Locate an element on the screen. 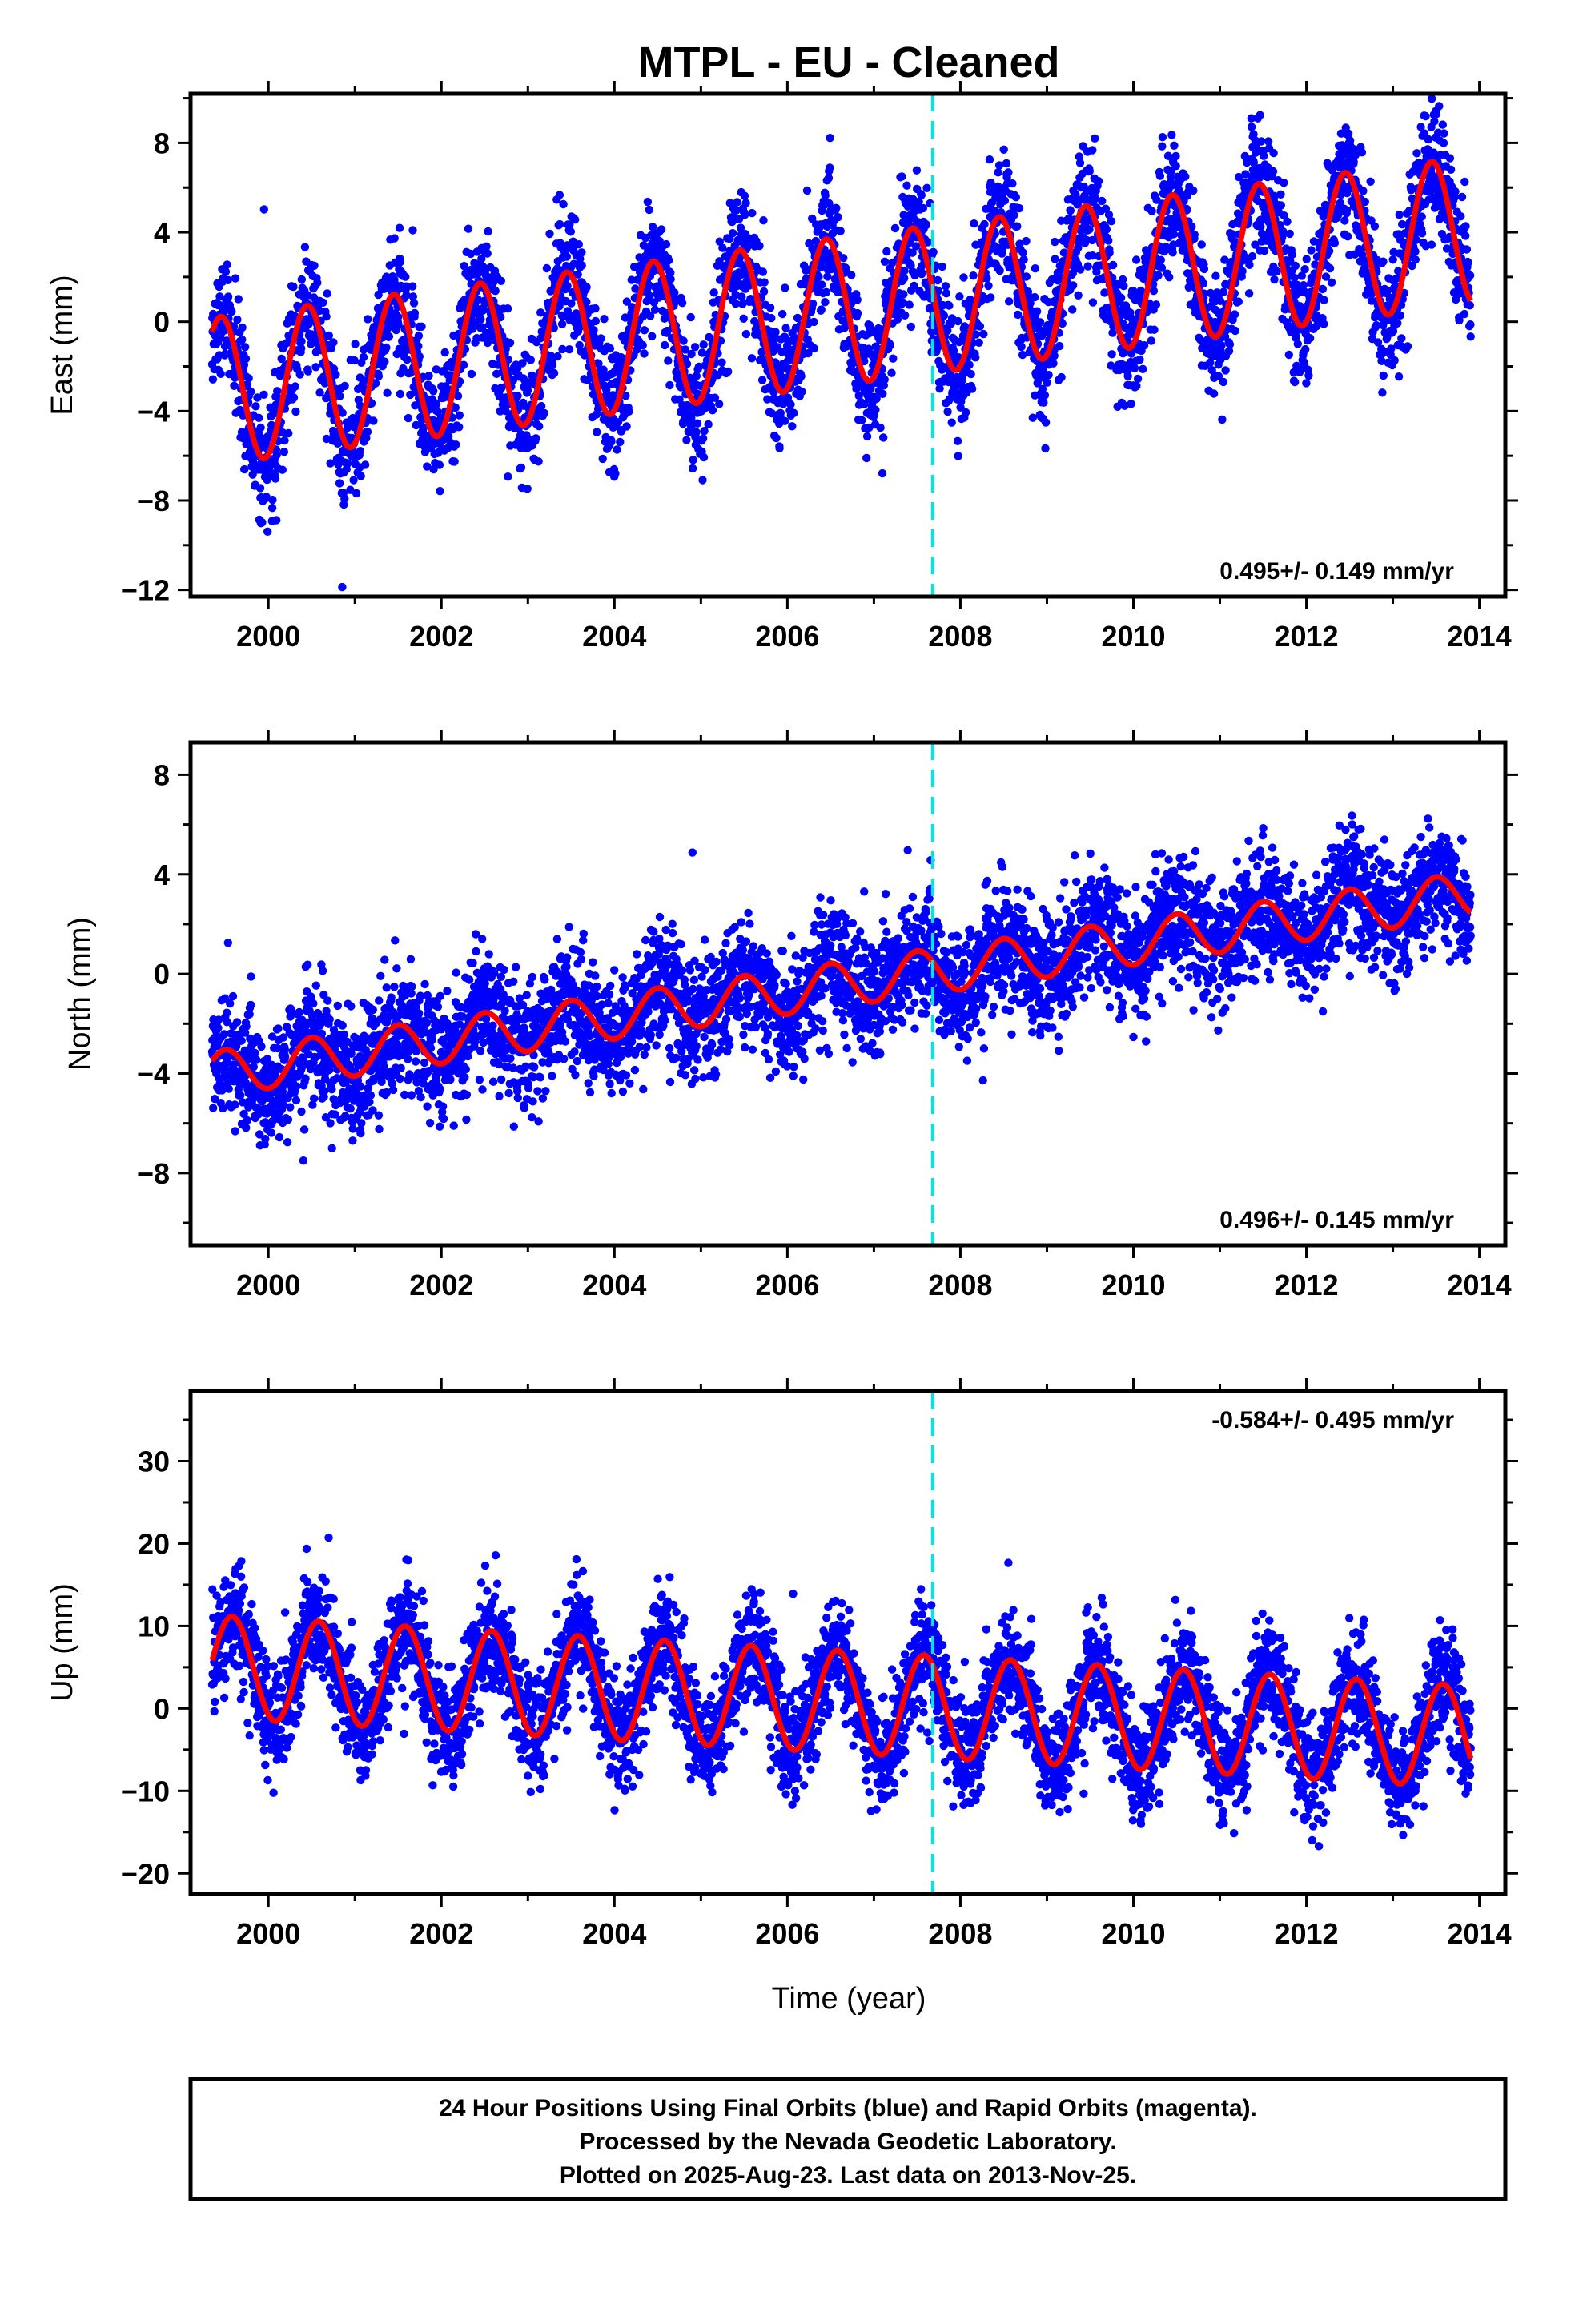  chart-title: MTPL - EU - Cleaned is located at coordinates (848, 62).